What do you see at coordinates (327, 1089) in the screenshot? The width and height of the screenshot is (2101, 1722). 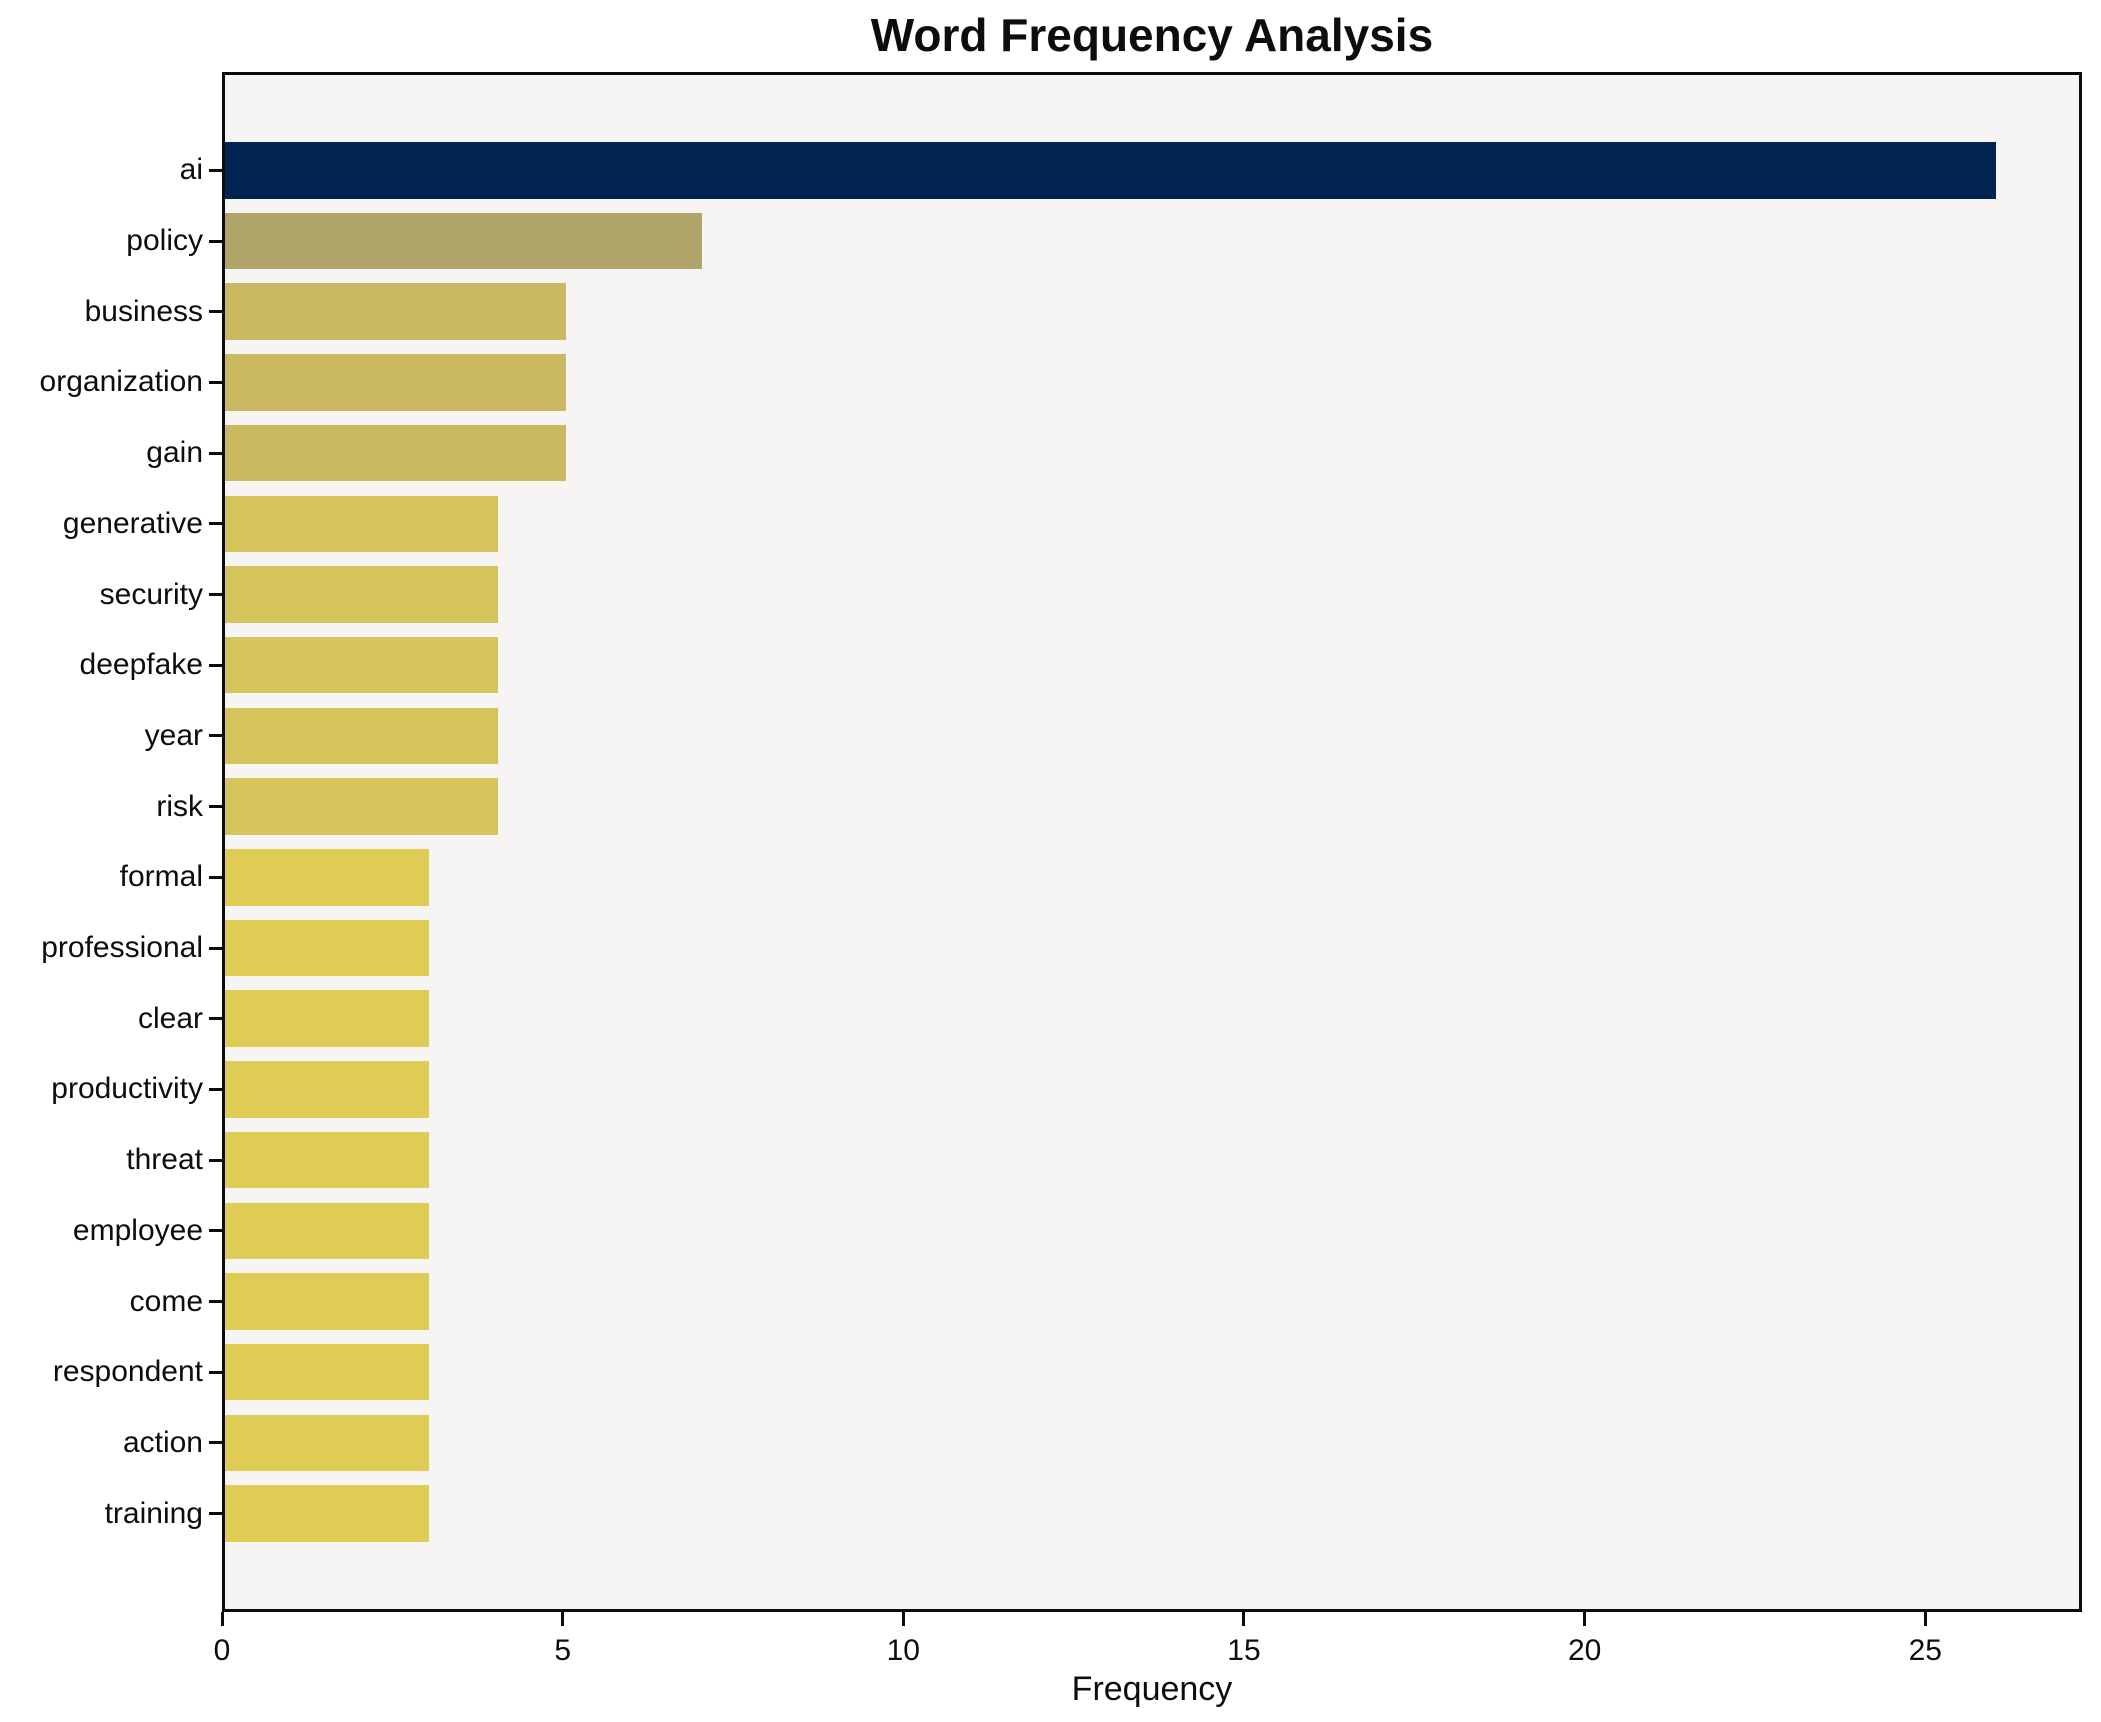 I see `bar-productivity` at bounding box center [327, 1089].